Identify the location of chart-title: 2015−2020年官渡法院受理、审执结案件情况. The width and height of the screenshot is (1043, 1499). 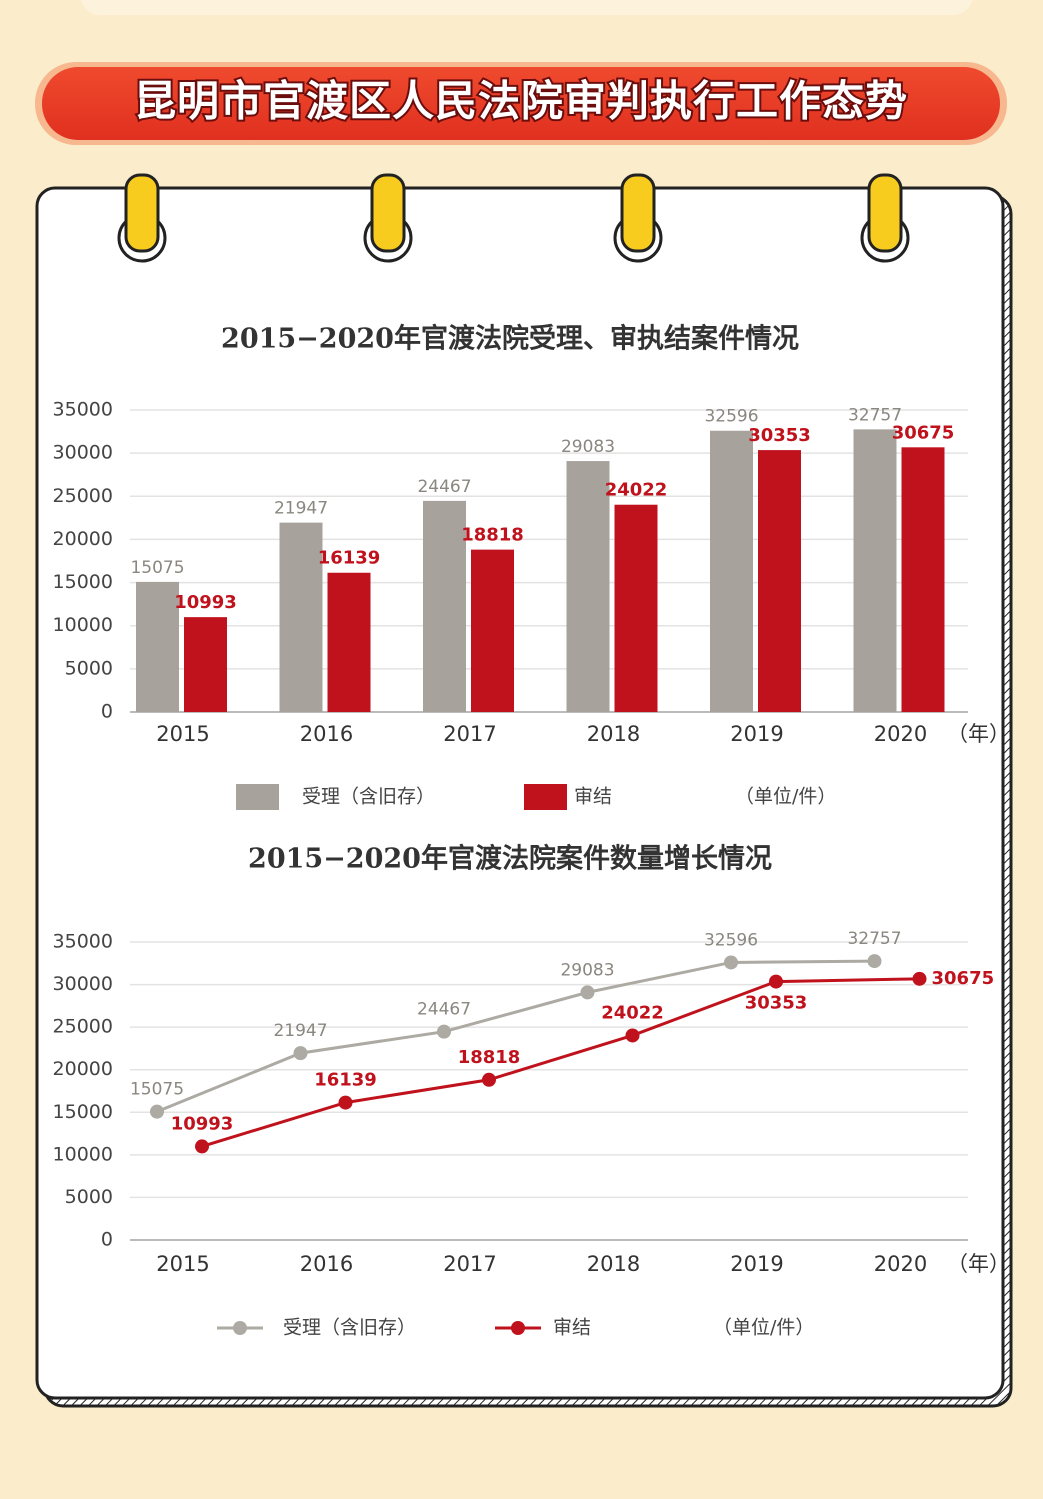
(510, 339).